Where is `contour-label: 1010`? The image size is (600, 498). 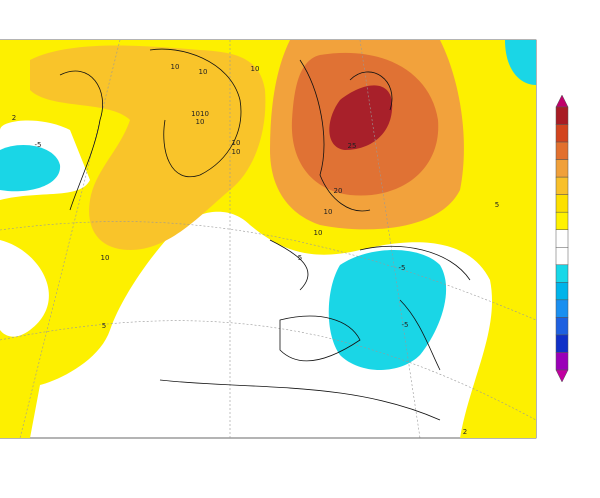 contour-label: 1010 is located at coordinates (200, 114).